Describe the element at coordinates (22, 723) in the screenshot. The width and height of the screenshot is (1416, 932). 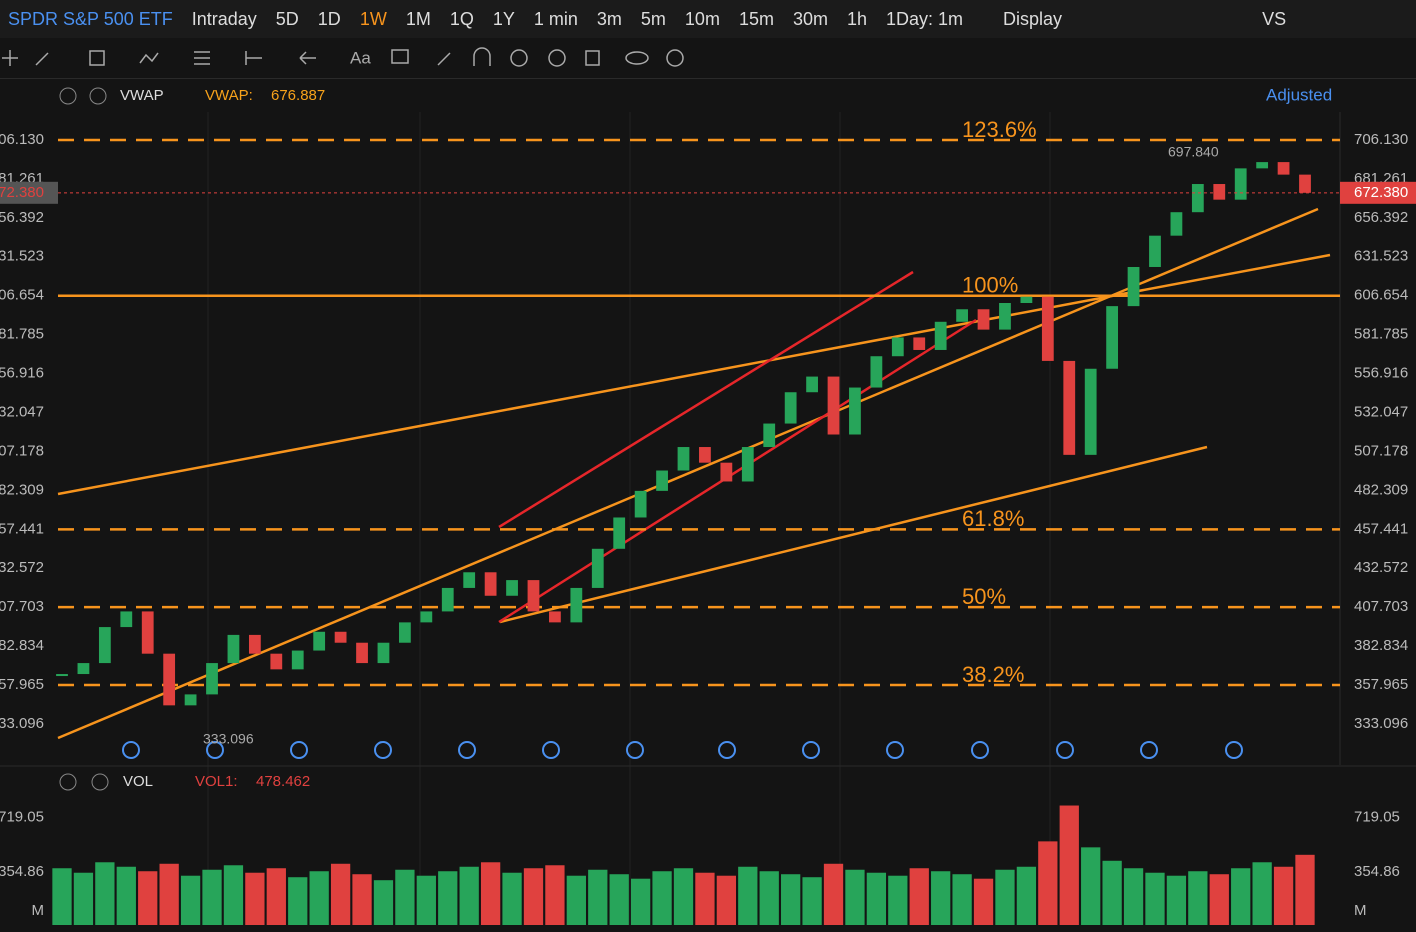
I see `y-tick-label-left: 333.096` at that location.